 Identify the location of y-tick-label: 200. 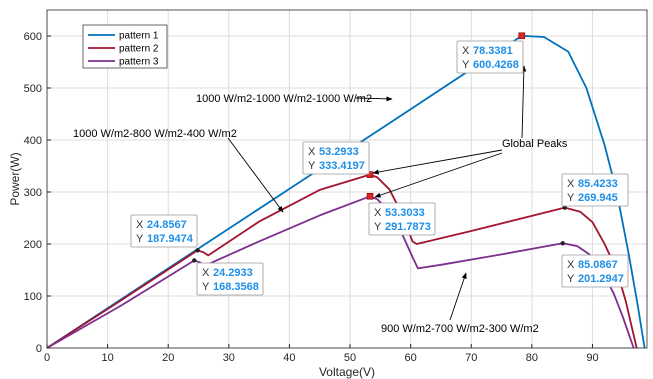
(33, 245).